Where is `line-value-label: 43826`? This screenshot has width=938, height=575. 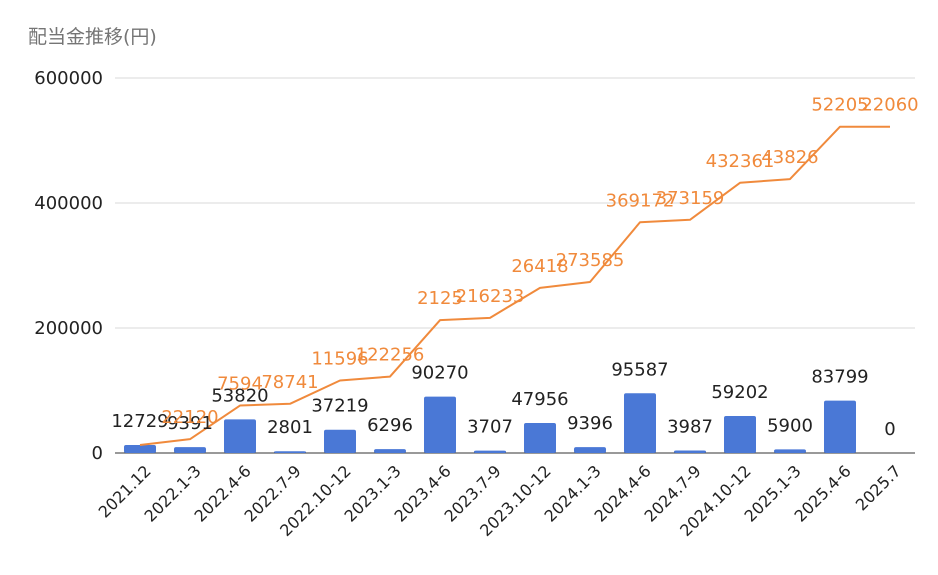 line-value-label: 43826 is located at coordinates (789, 157).